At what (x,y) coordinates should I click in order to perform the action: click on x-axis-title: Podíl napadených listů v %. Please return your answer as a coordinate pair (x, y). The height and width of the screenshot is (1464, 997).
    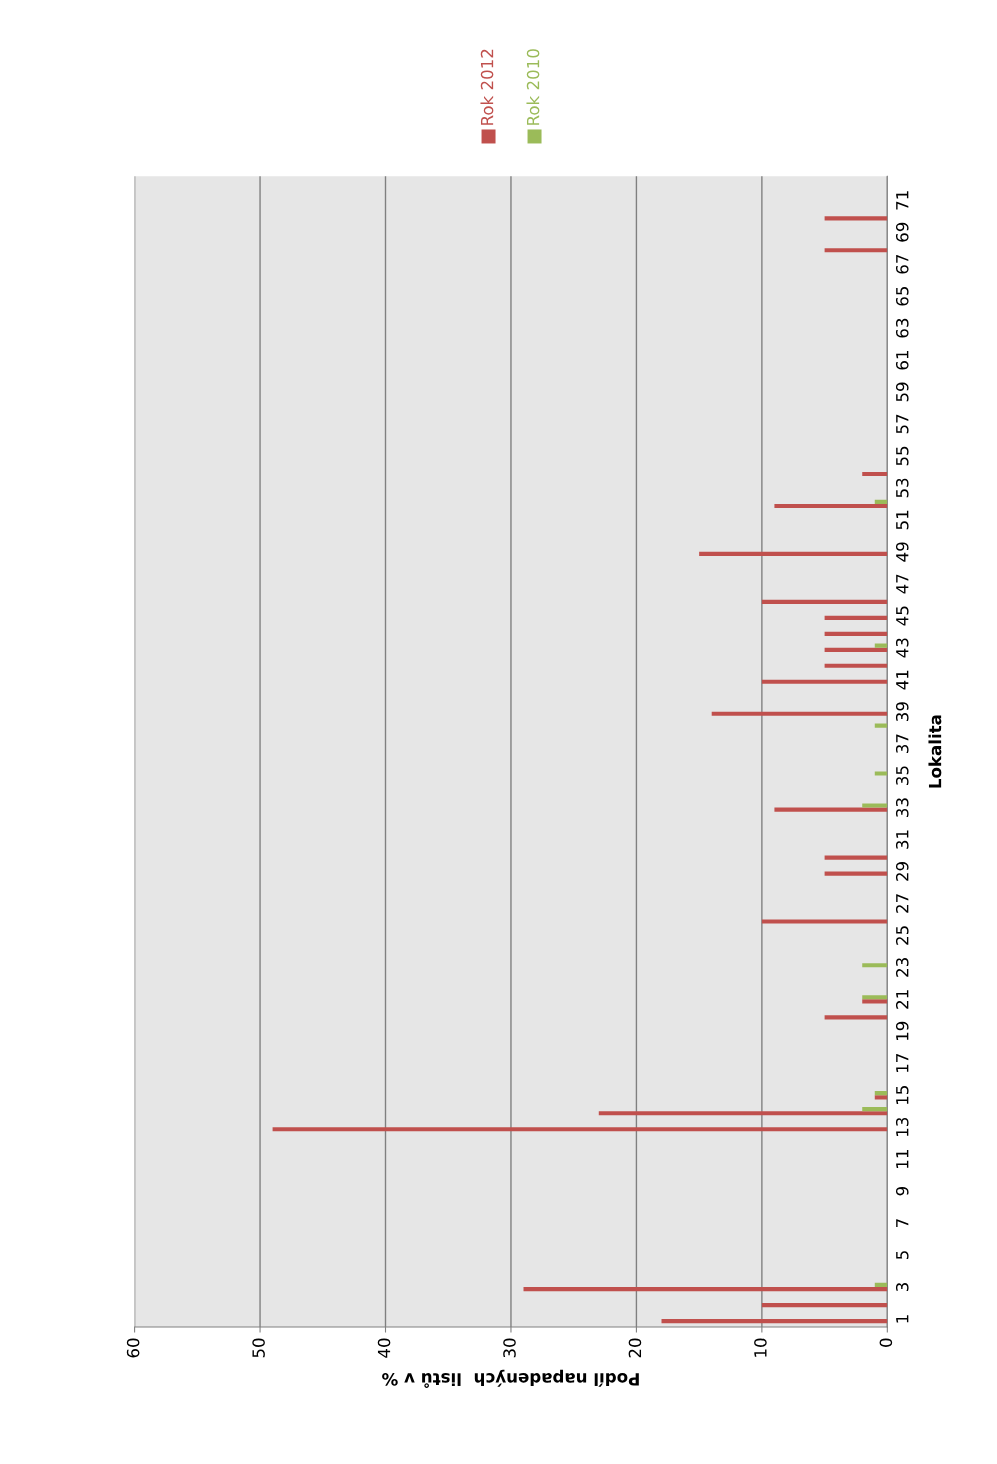
    Looking at the image, I should click on (510, 1378).